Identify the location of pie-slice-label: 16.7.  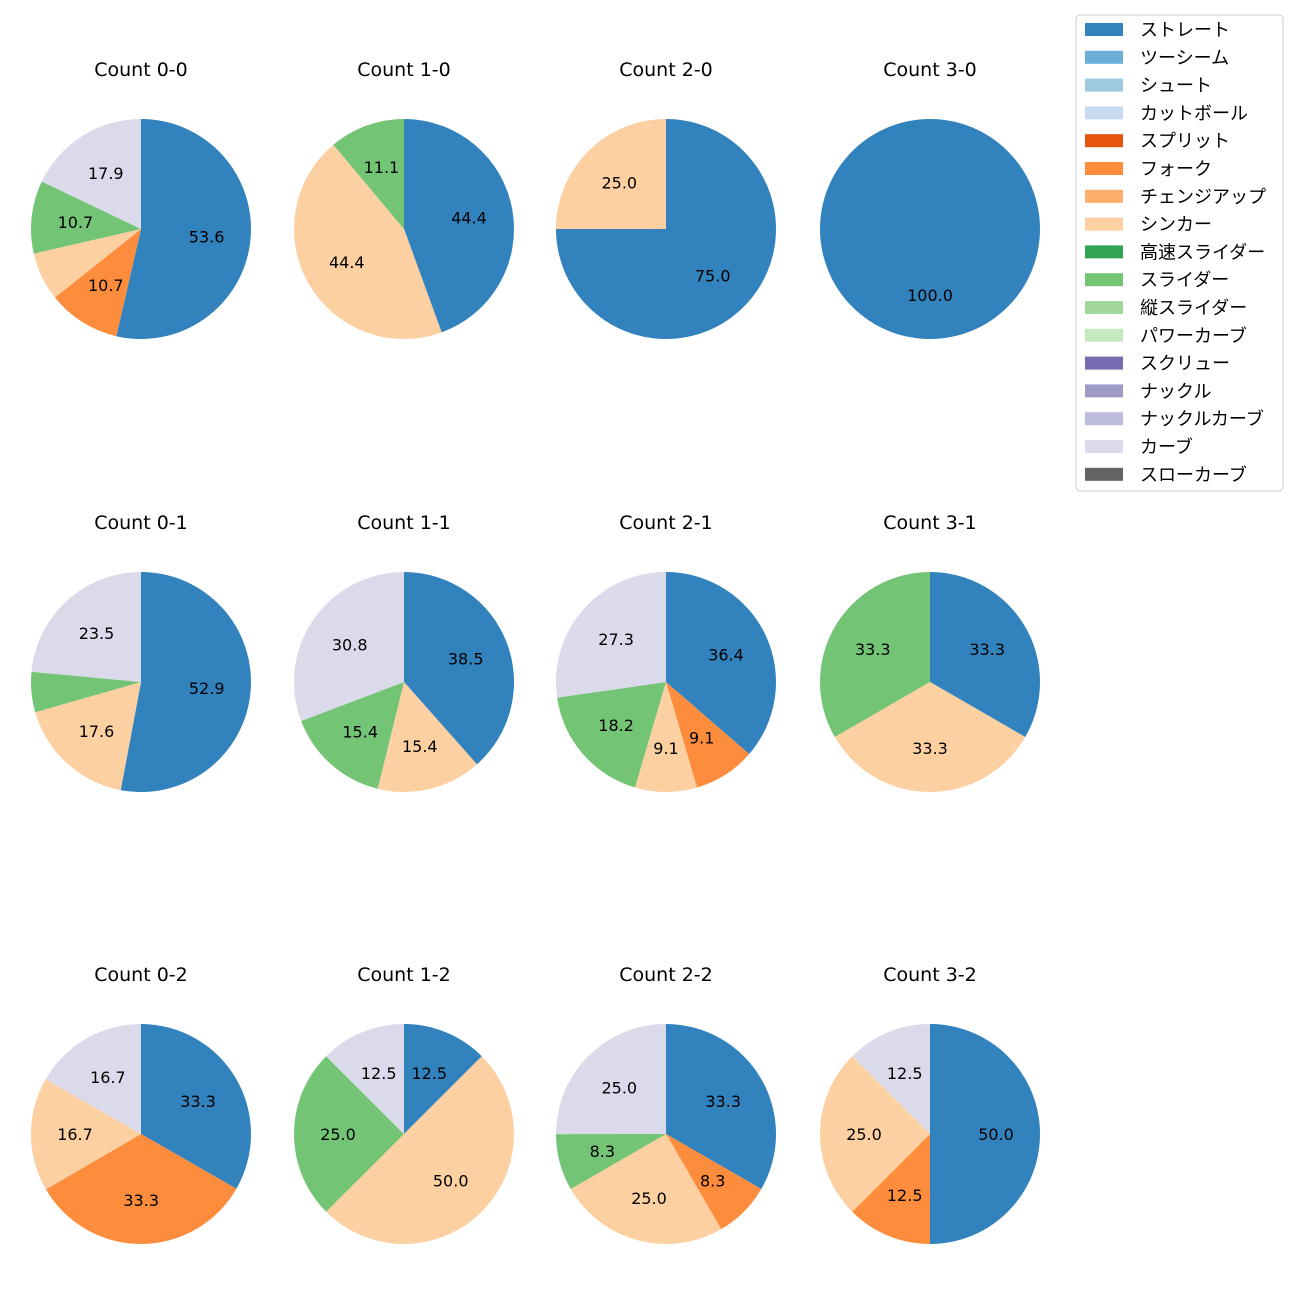
(75, 1134).